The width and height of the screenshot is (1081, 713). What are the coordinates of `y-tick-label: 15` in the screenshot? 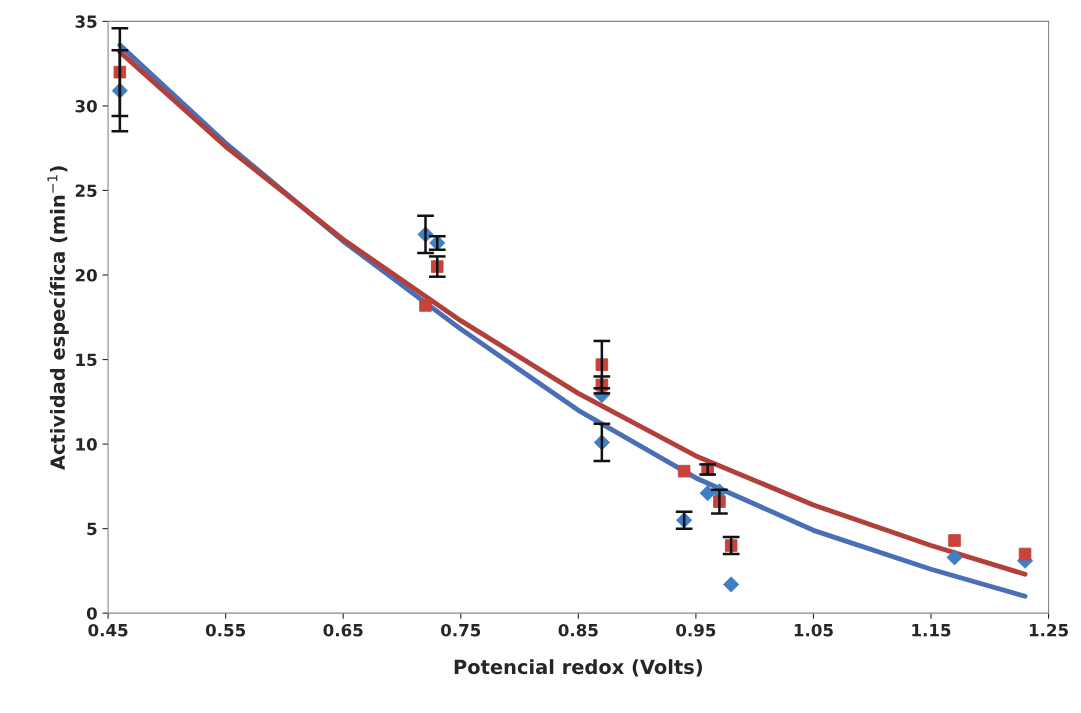 It's located at (86, 360).